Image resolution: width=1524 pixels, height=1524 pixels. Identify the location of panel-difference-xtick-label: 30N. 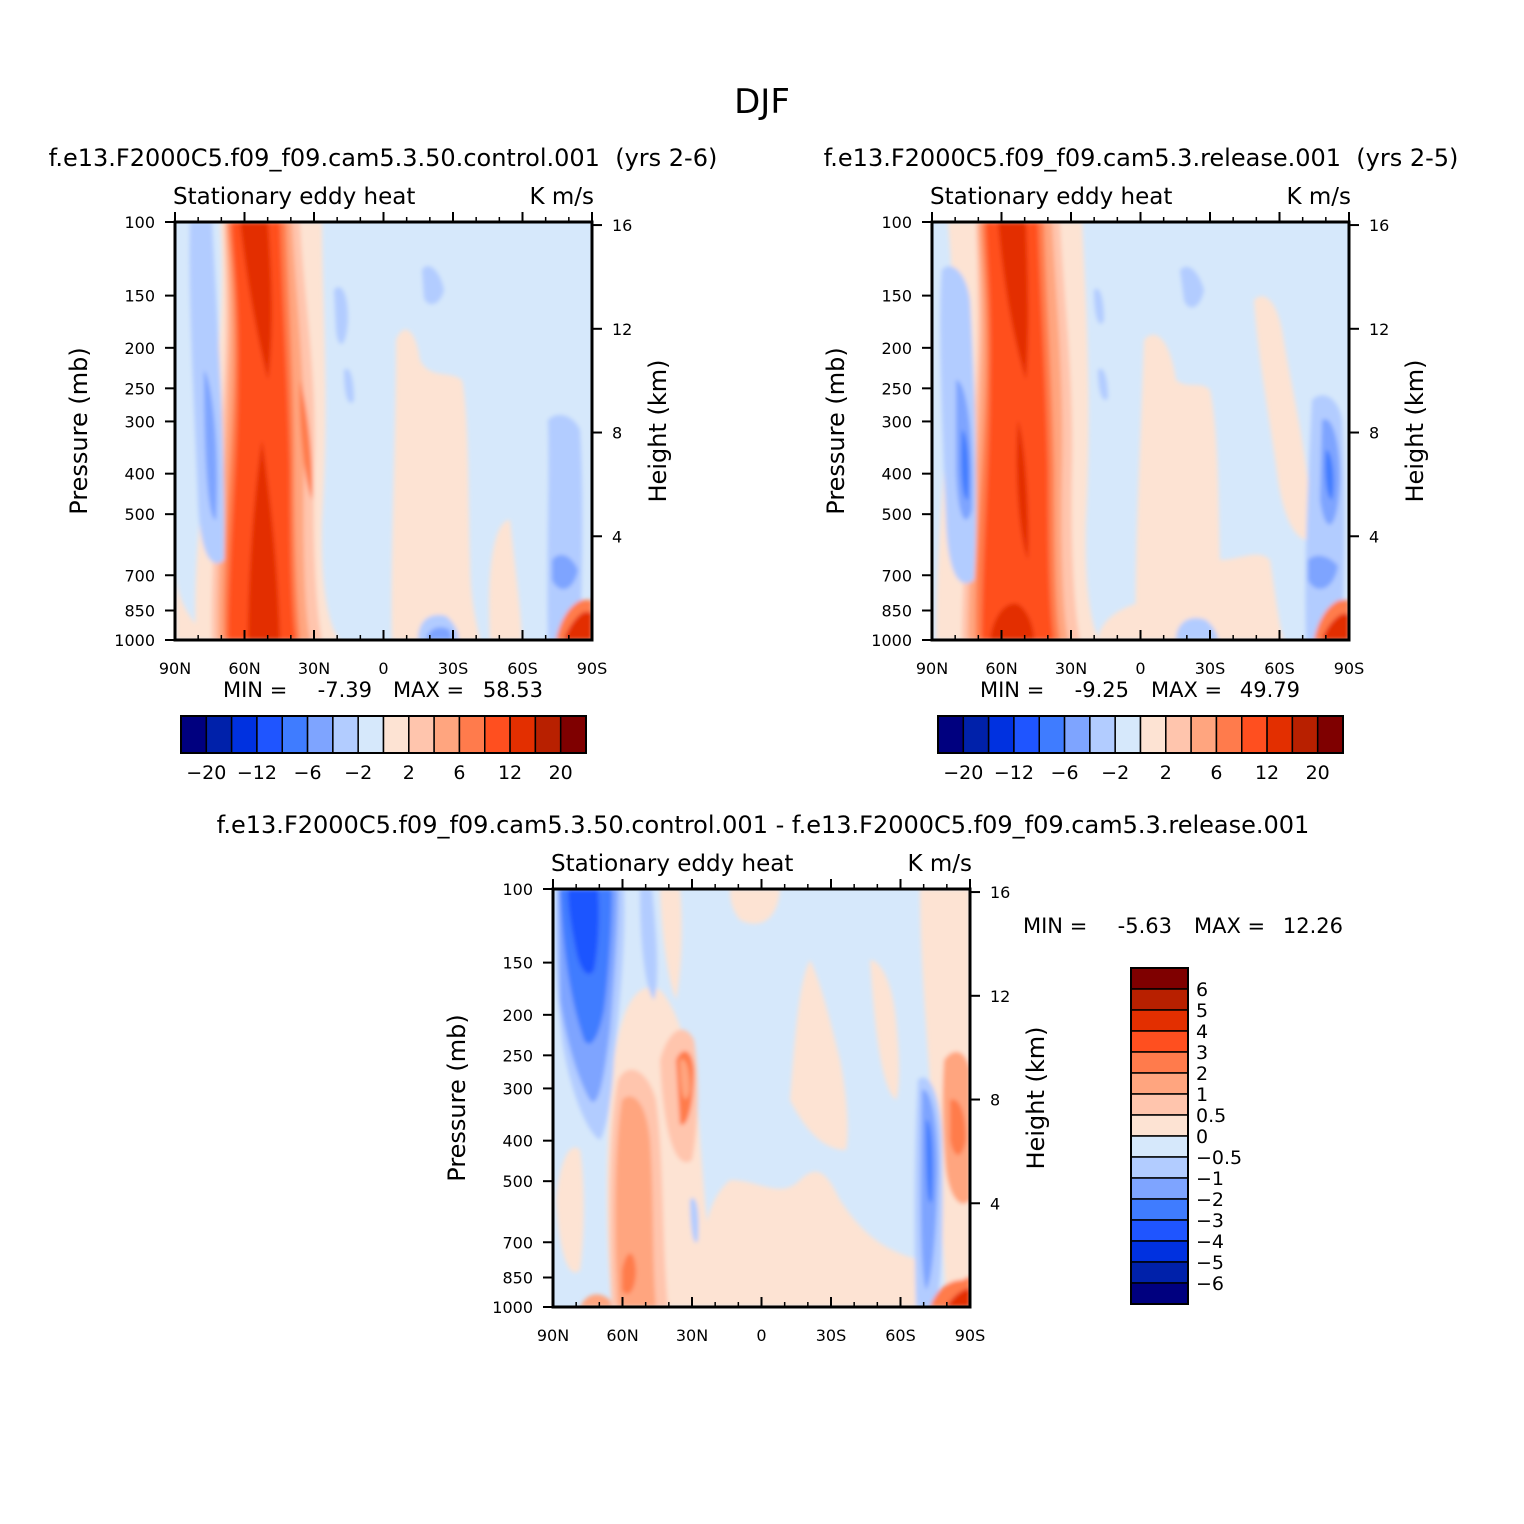
(692, 1335).